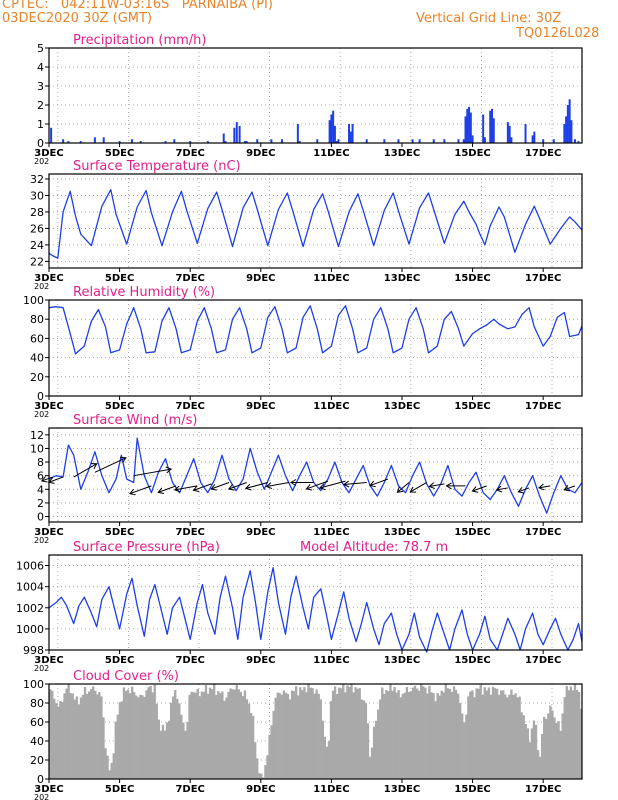 The width and height of the screenshot is (618, 800). Describe the element at coordinates (543, 153) in the screenshot. I see `precipitation-xtick-label: 17DEC` at that location.